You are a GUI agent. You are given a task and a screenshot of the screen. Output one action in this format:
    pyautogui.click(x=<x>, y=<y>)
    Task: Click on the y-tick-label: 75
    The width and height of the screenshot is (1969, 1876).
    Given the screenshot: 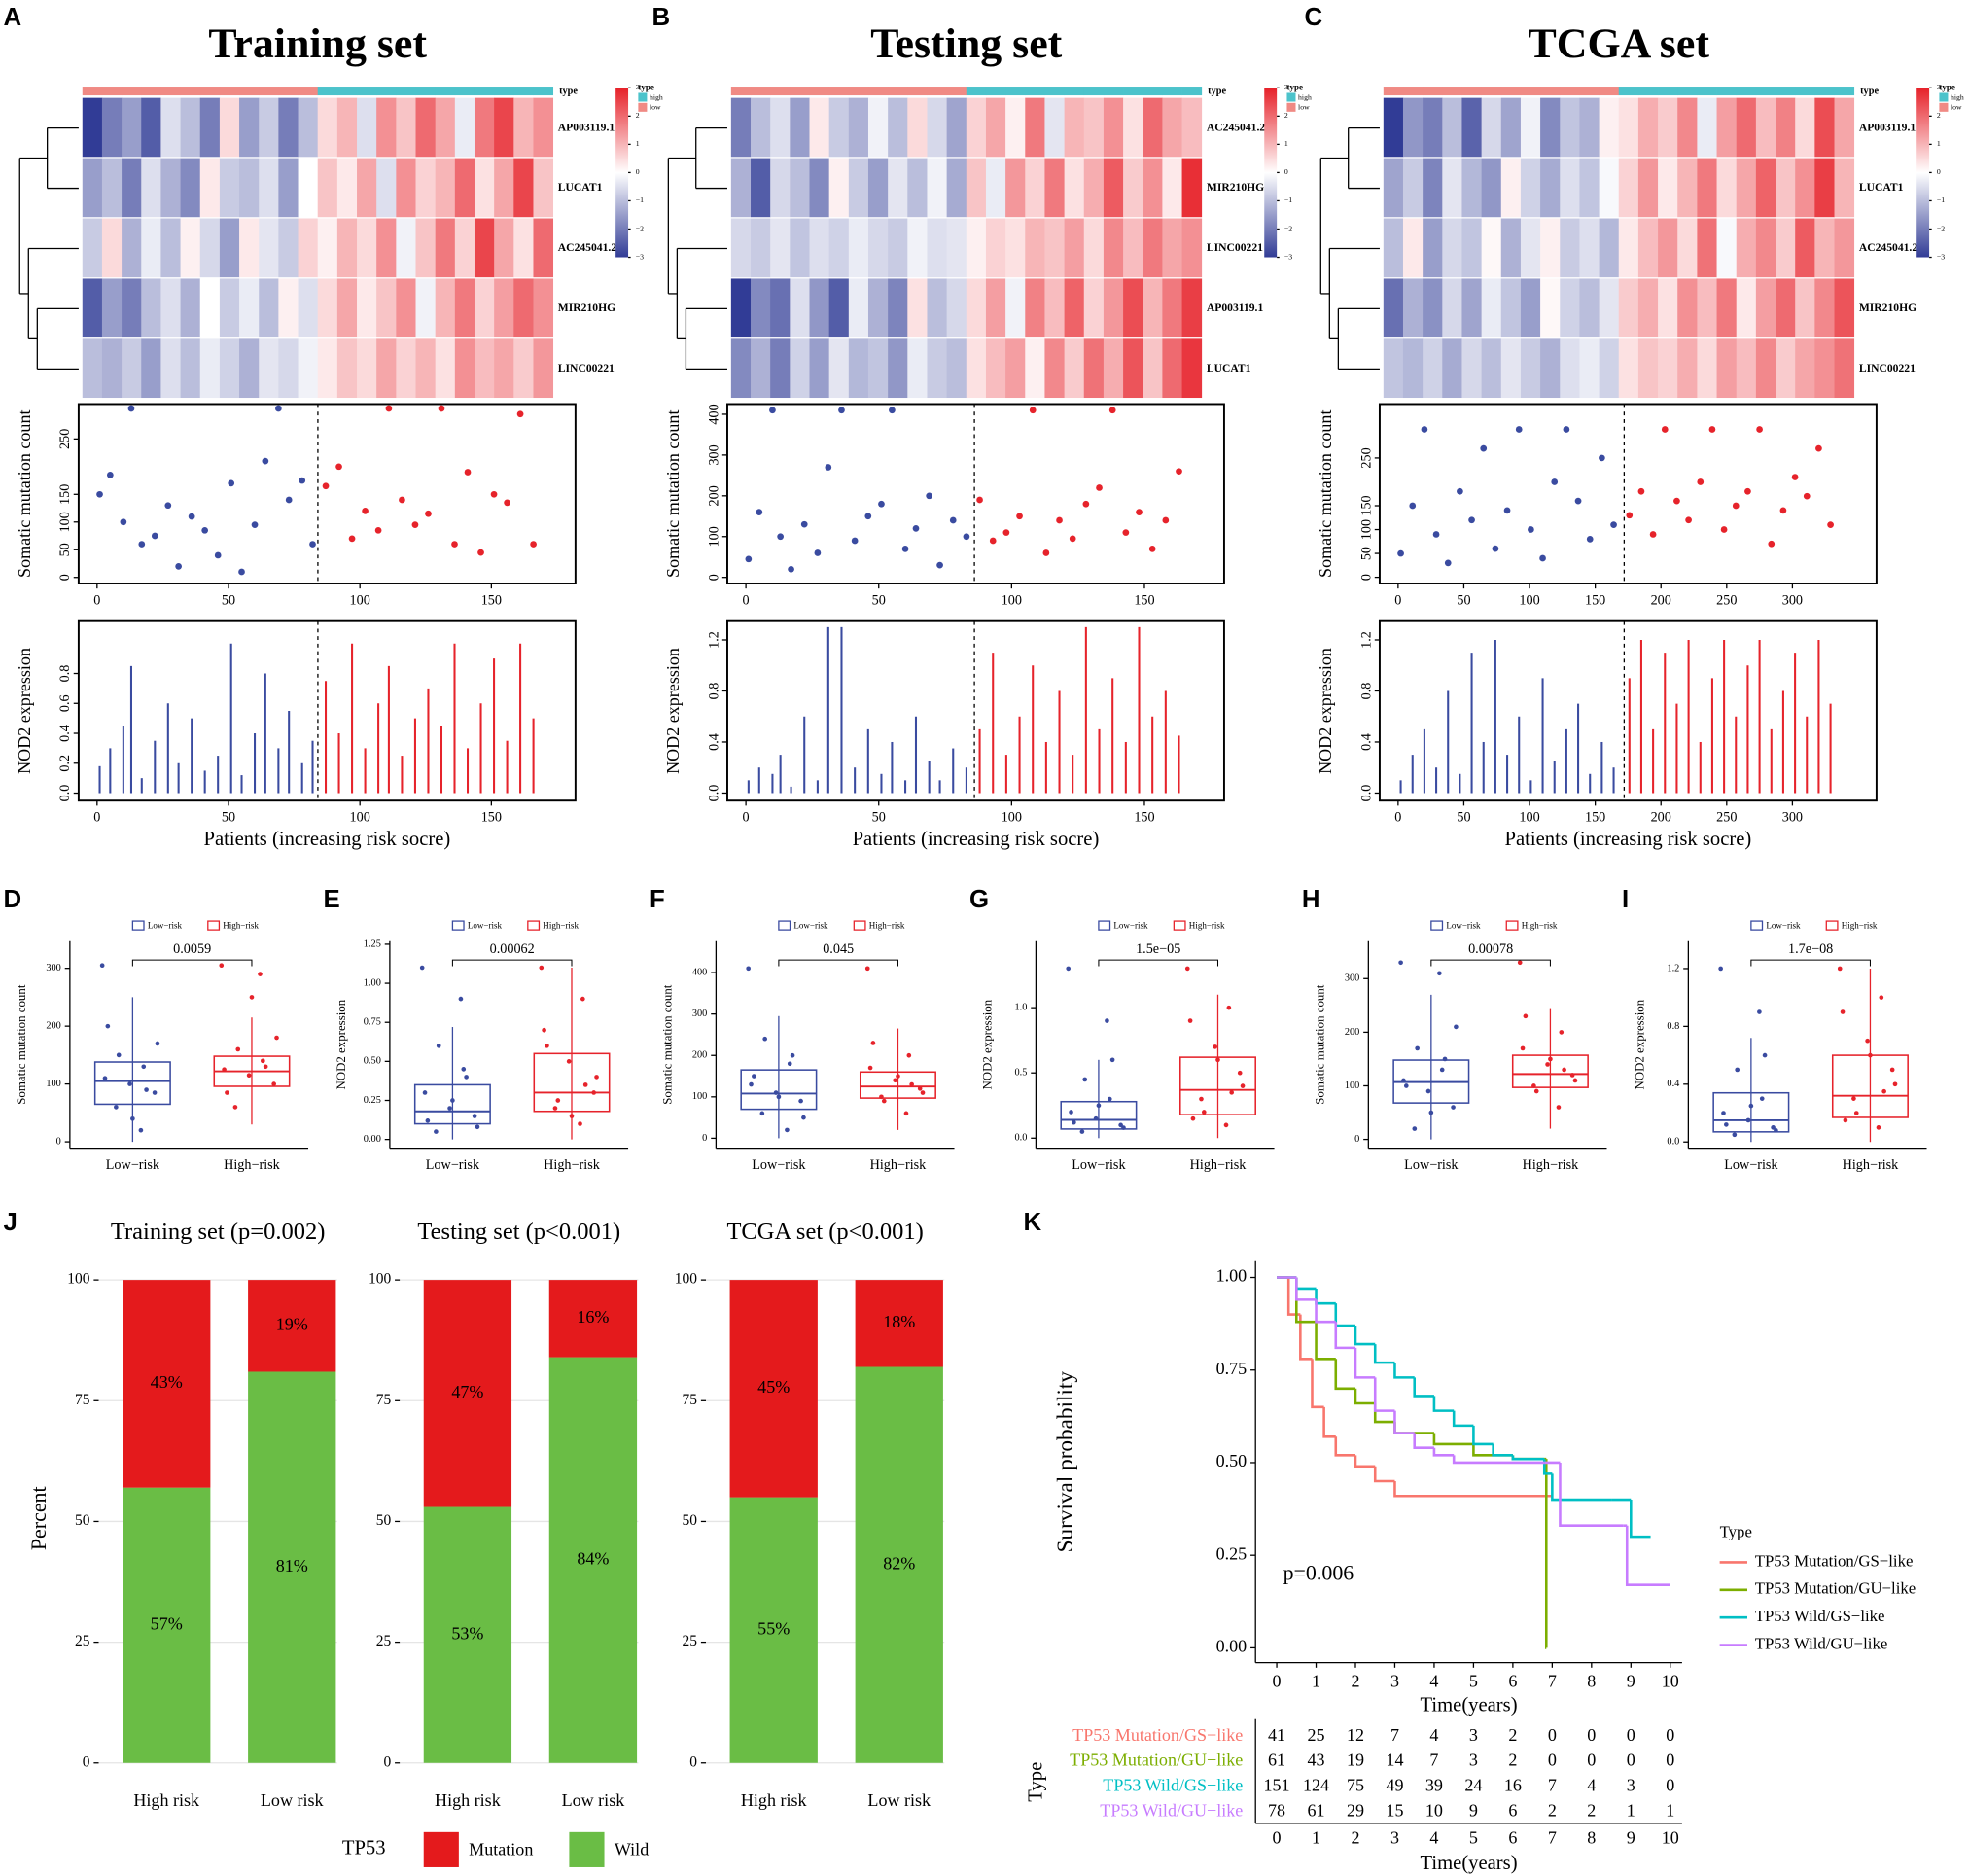 What is the action you would take?
    pyautogui.click(x=384, y=1400)
    